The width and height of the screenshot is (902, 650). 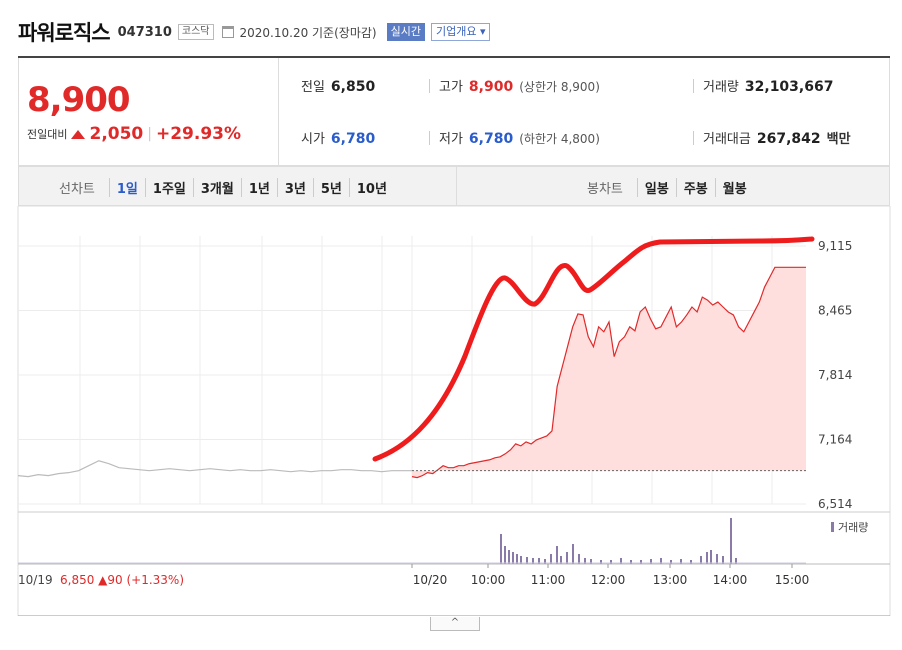 What do you see at coordinates (216, 187) in the screenshot?
I see `tab-3m: 3개월` at bounding box center [216, 187].